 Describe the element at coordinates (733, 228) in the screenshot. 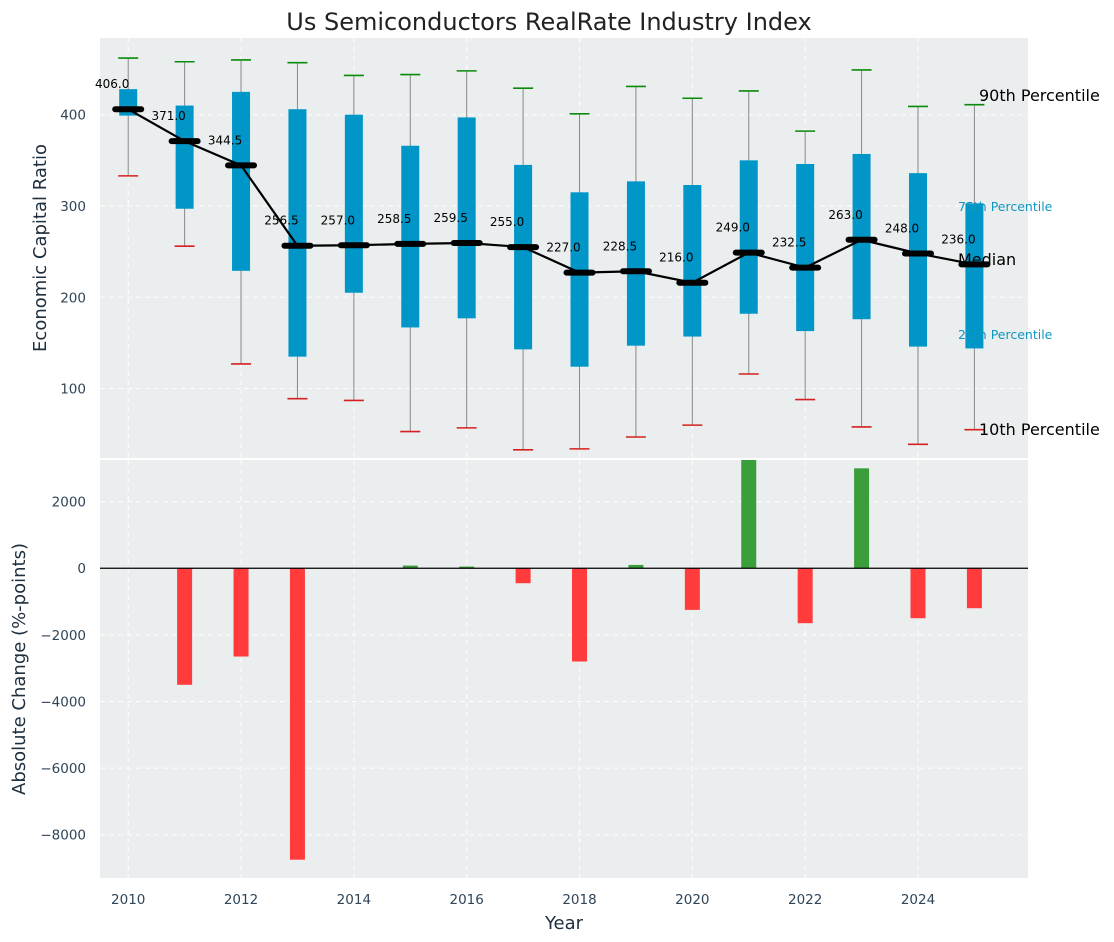

I see `median-value-label: 249.0` at that location.